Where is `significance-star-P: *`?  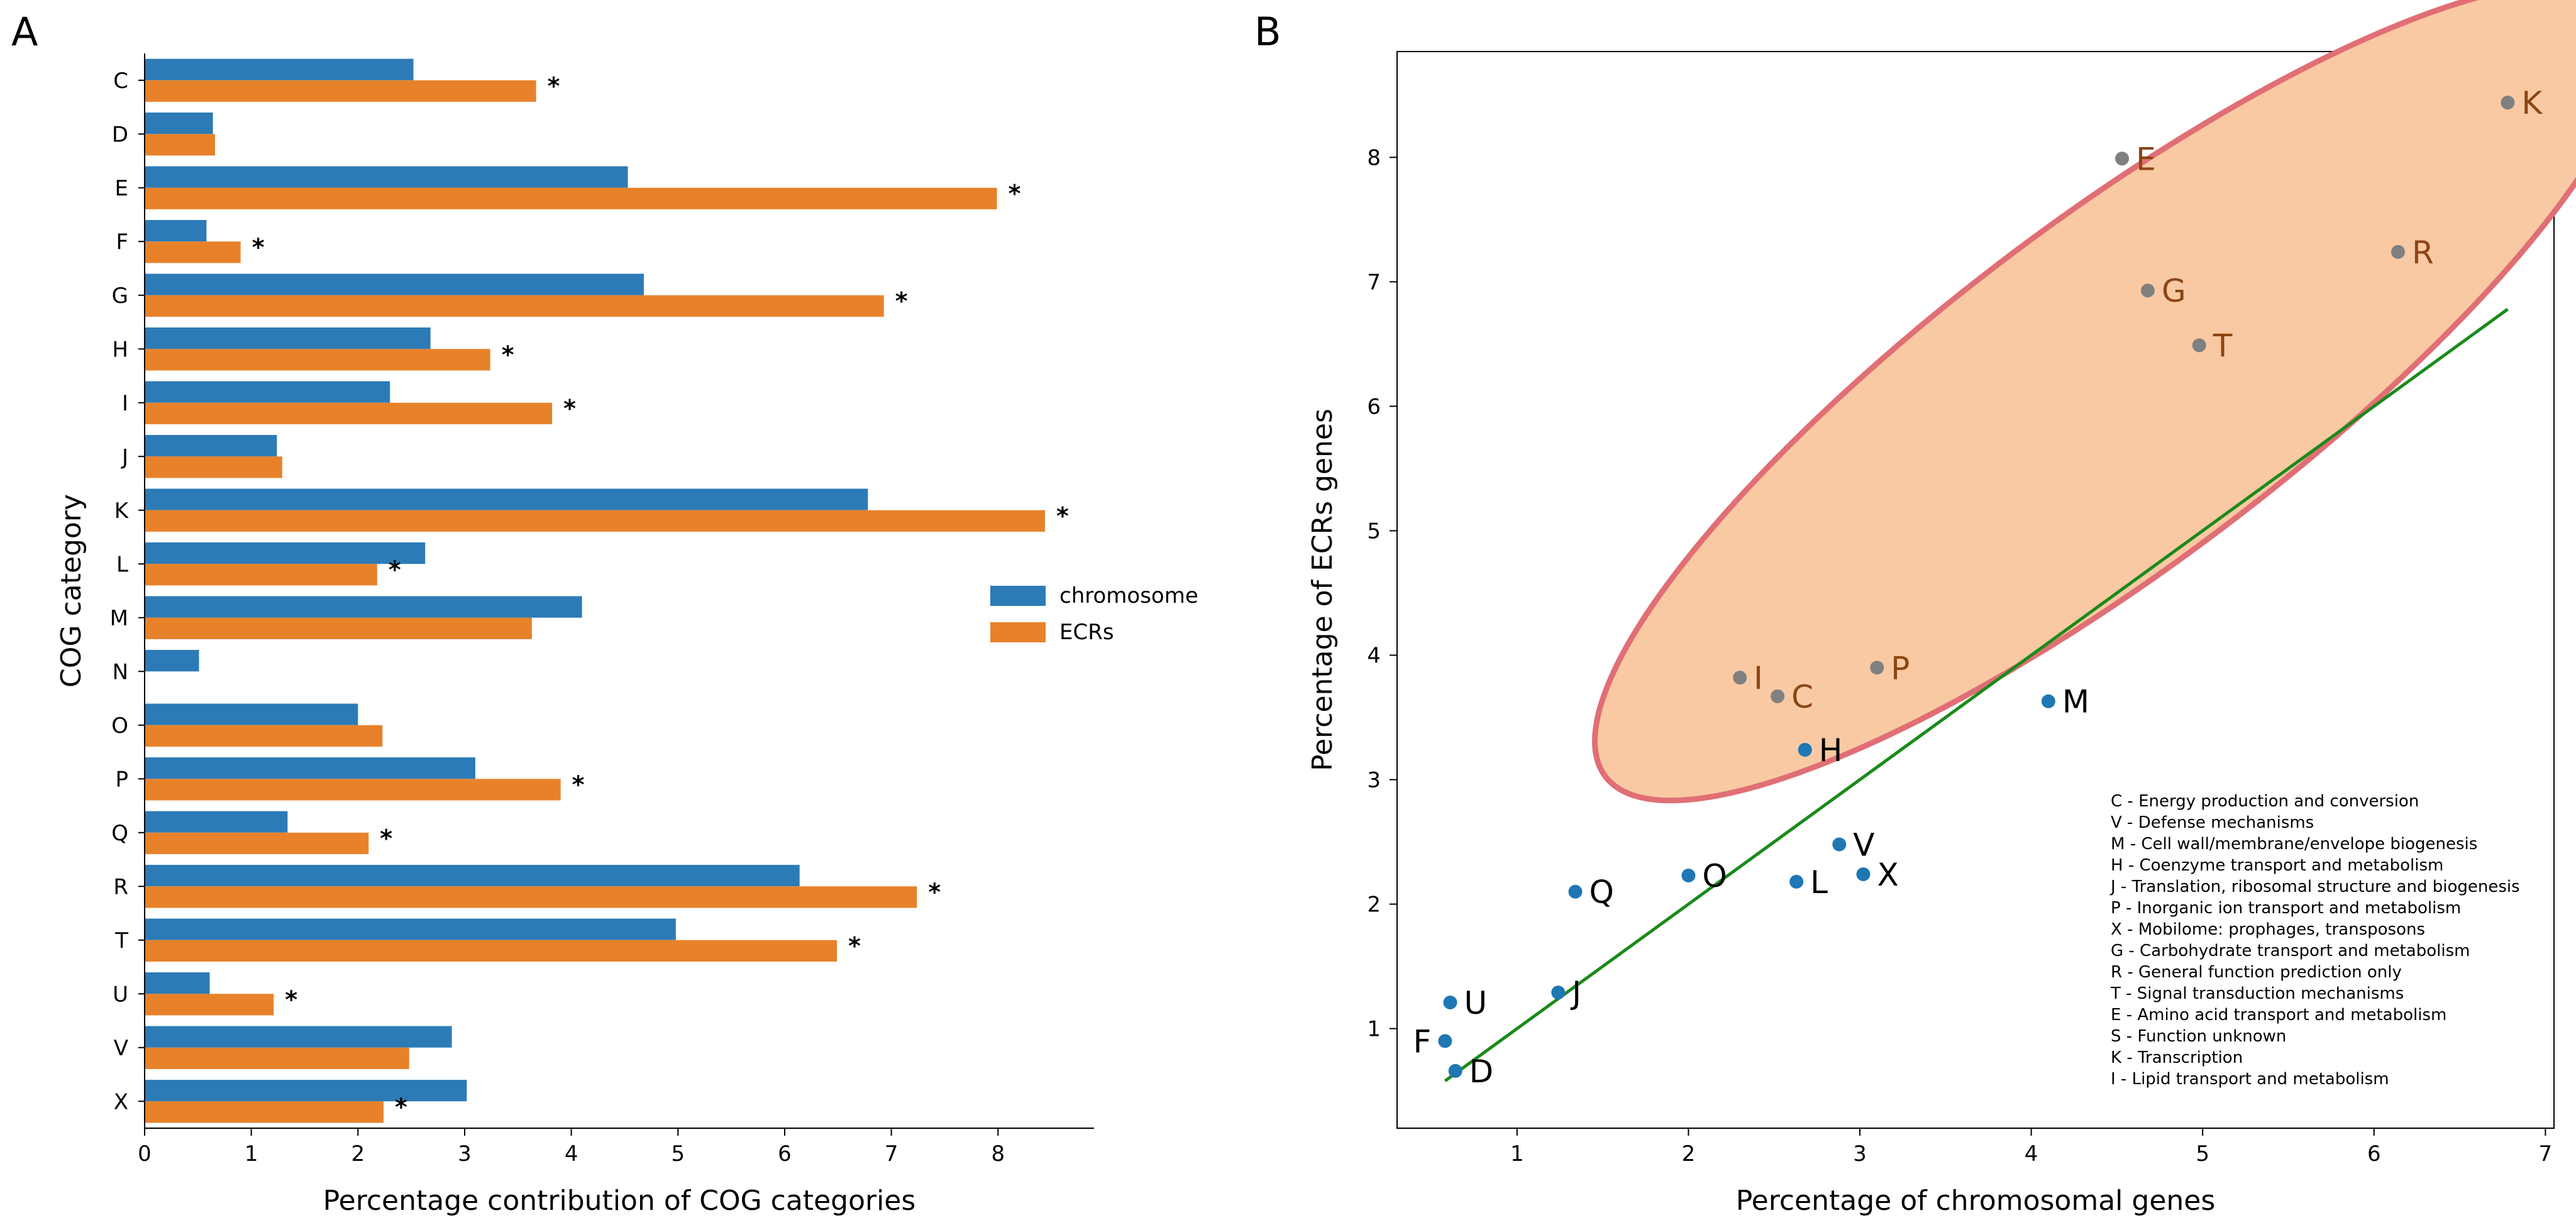
significance-star-P: * is located at coordinates (578, 785).